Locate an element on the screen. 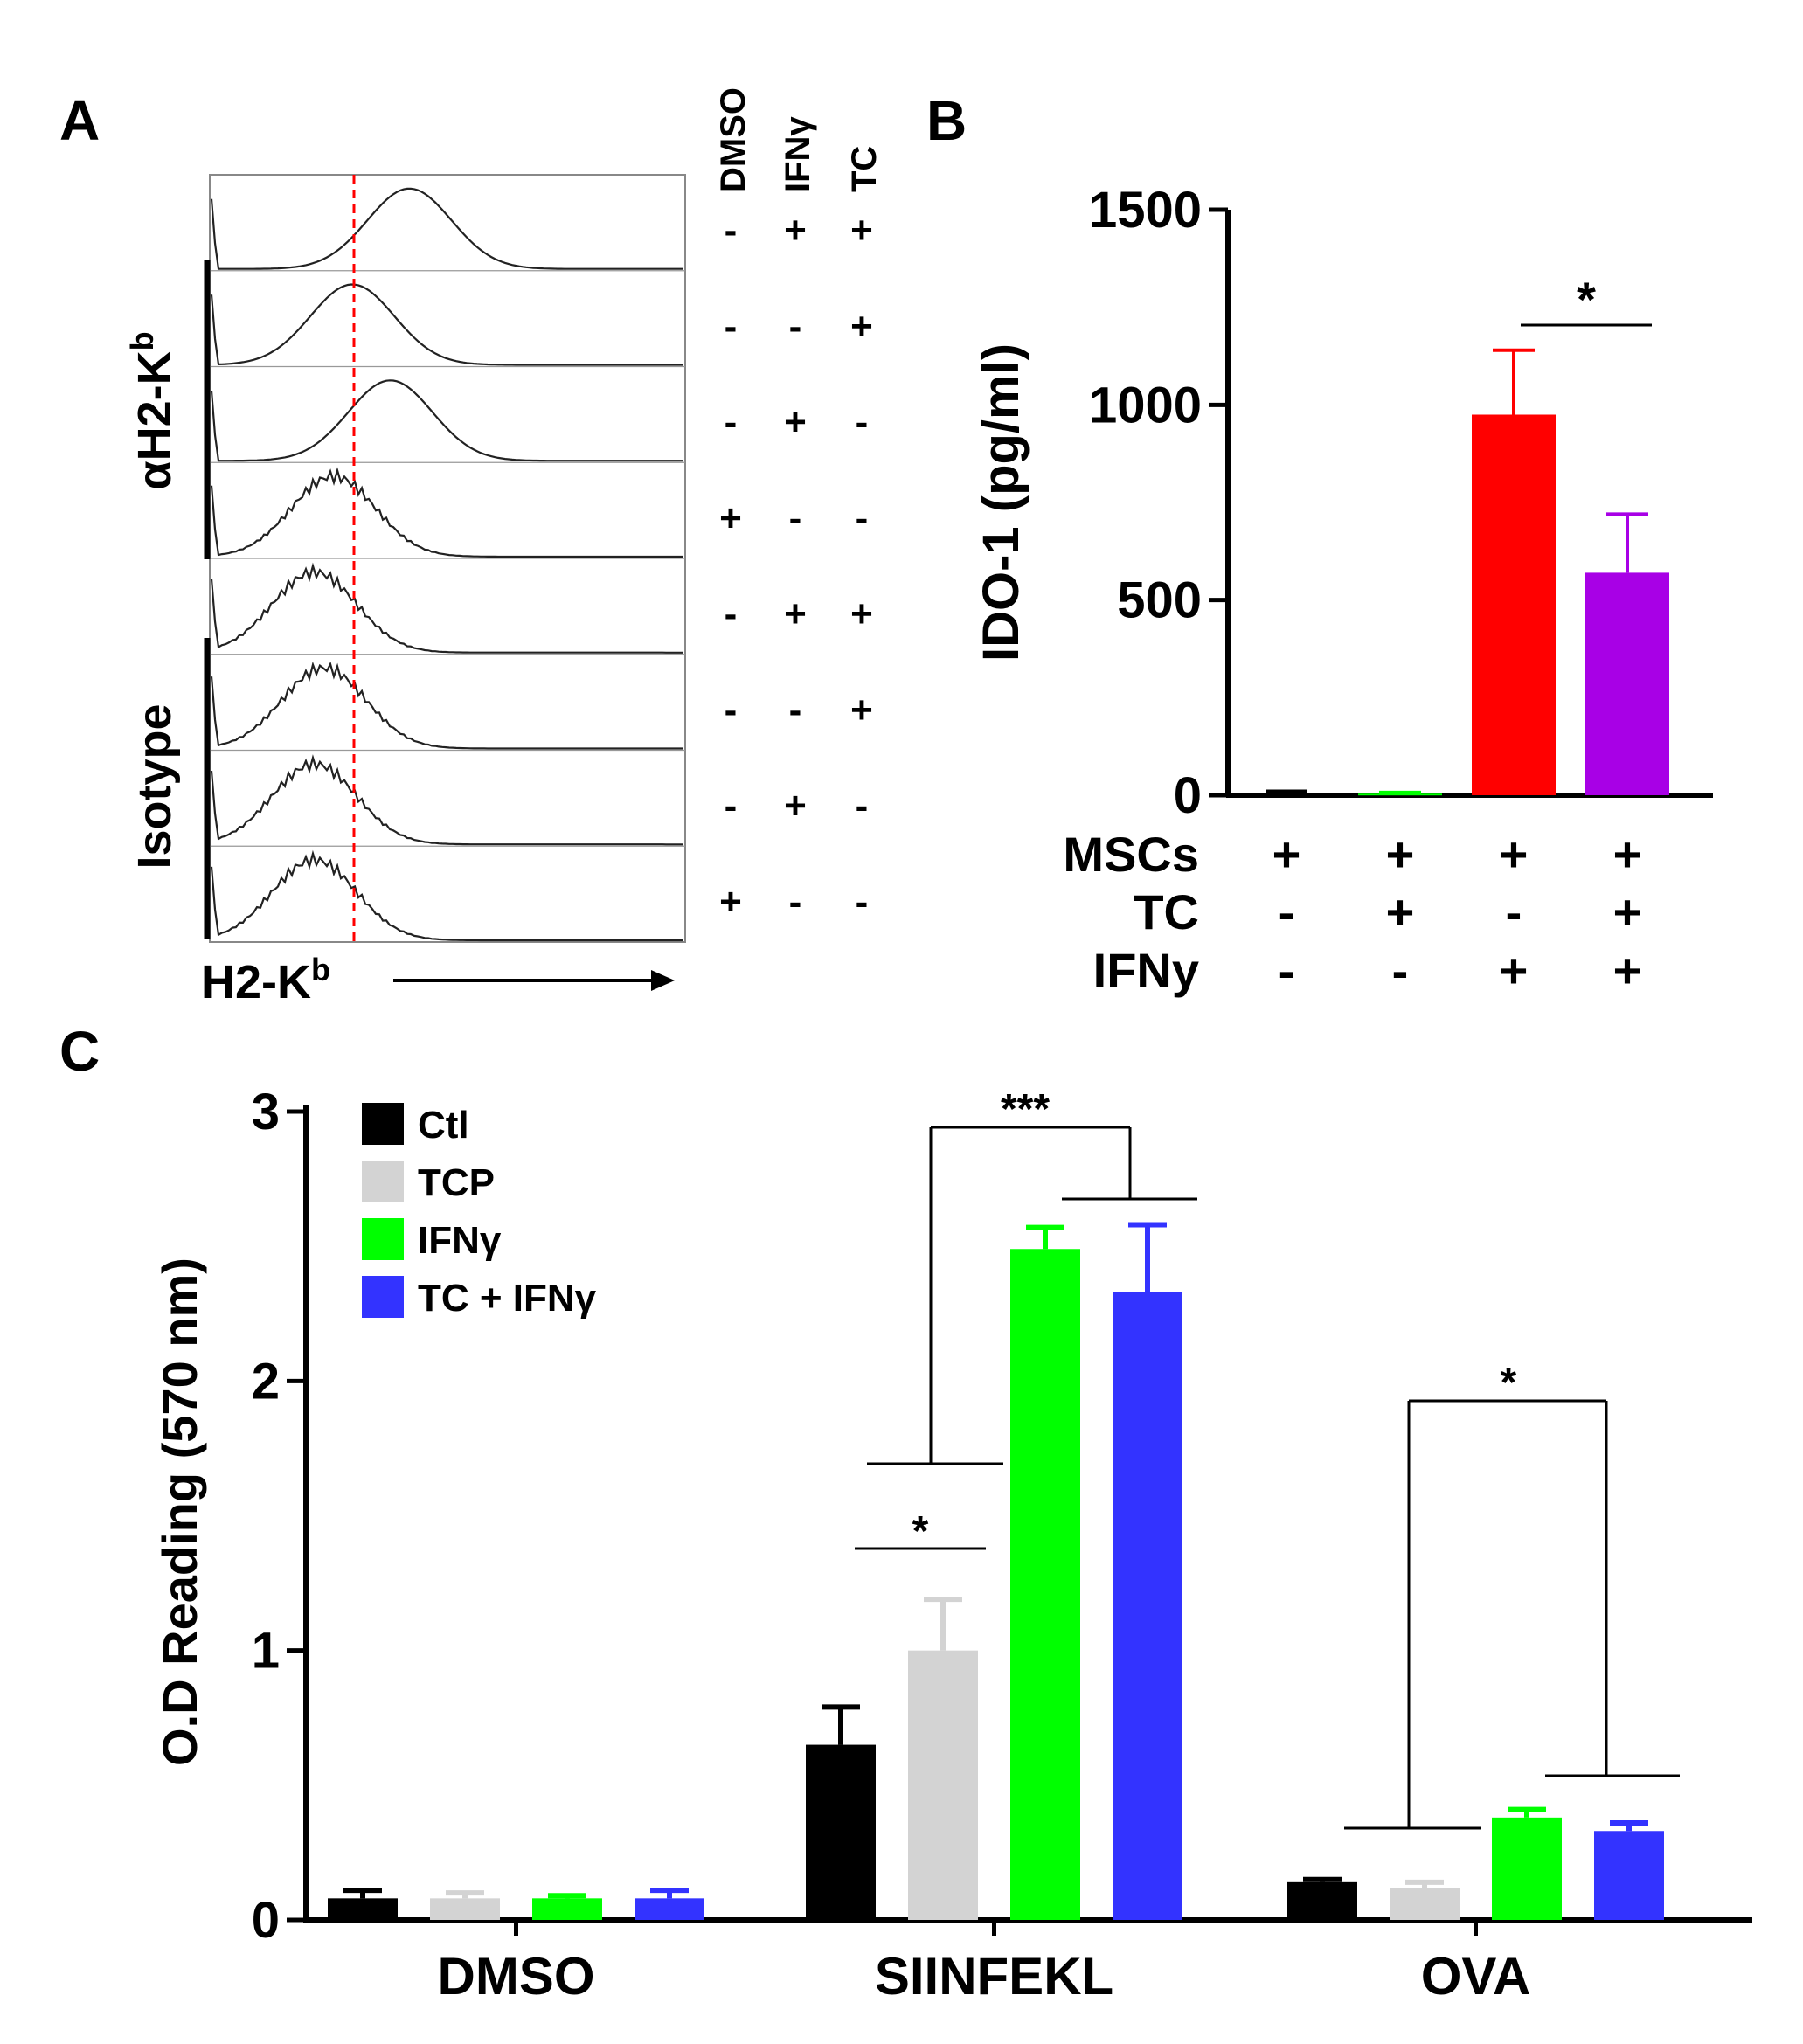 The height and width of the screenshot is (2044, 1803). panel-label-a: A is located at coordinates (80, 120).